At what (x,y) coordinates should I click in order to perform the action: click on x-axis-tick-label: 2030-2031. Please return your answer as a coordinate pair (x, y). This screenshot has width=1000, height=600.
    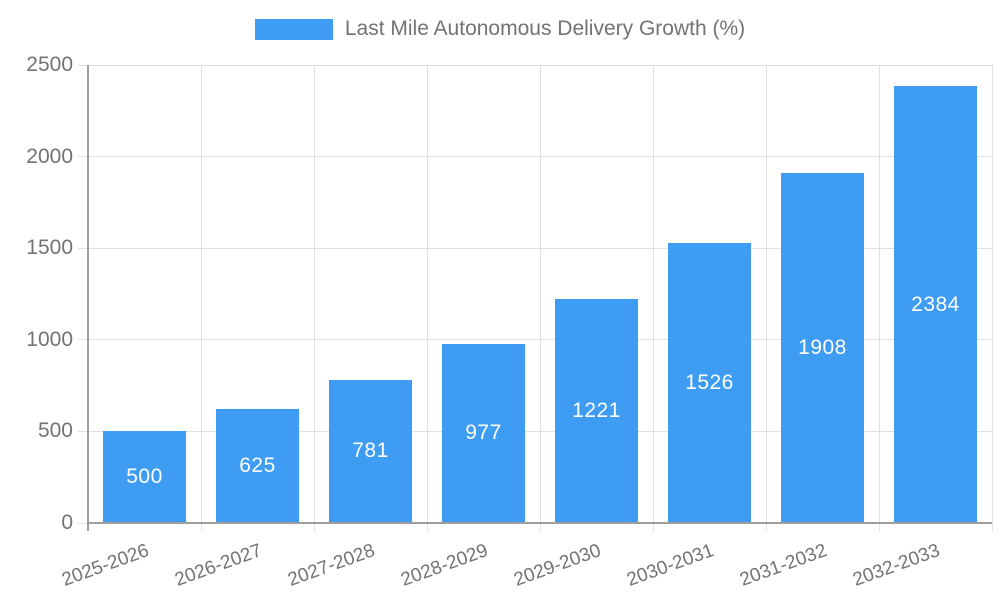
    Looking at the image, I should click on (670, 565).